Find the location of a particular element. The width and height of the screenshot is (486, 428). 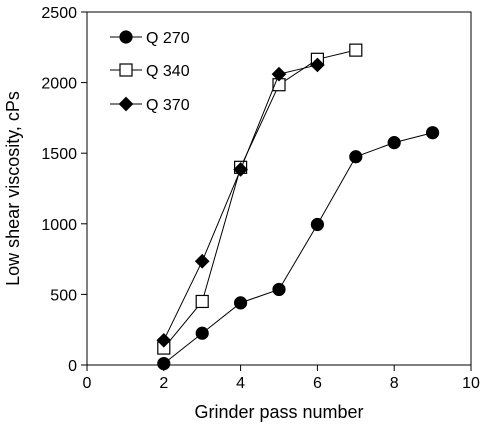

legend: Q 270 Q 340 Q 370 is located at coordinates (150, 72).